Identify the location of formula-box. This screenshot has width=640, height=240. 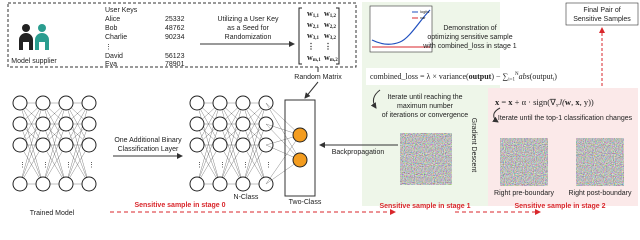
(456, 76).